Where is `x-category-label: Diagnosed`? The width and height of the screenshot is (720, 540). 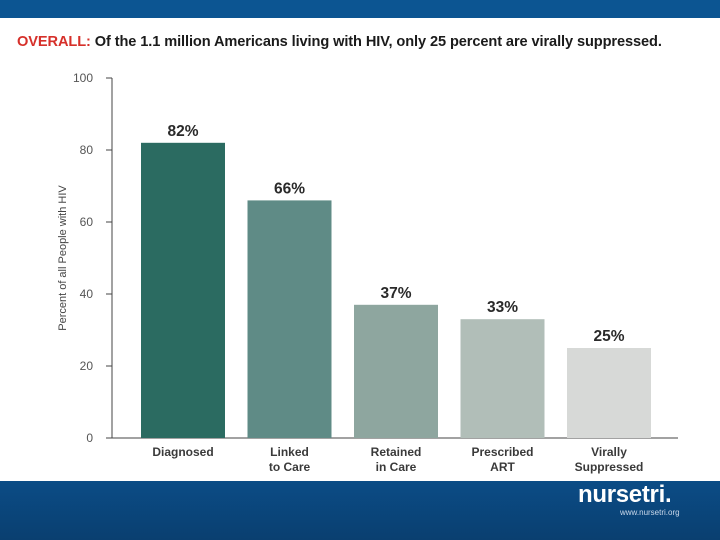
x-category-label: Diagnosed is located at coordinates (182, 452).